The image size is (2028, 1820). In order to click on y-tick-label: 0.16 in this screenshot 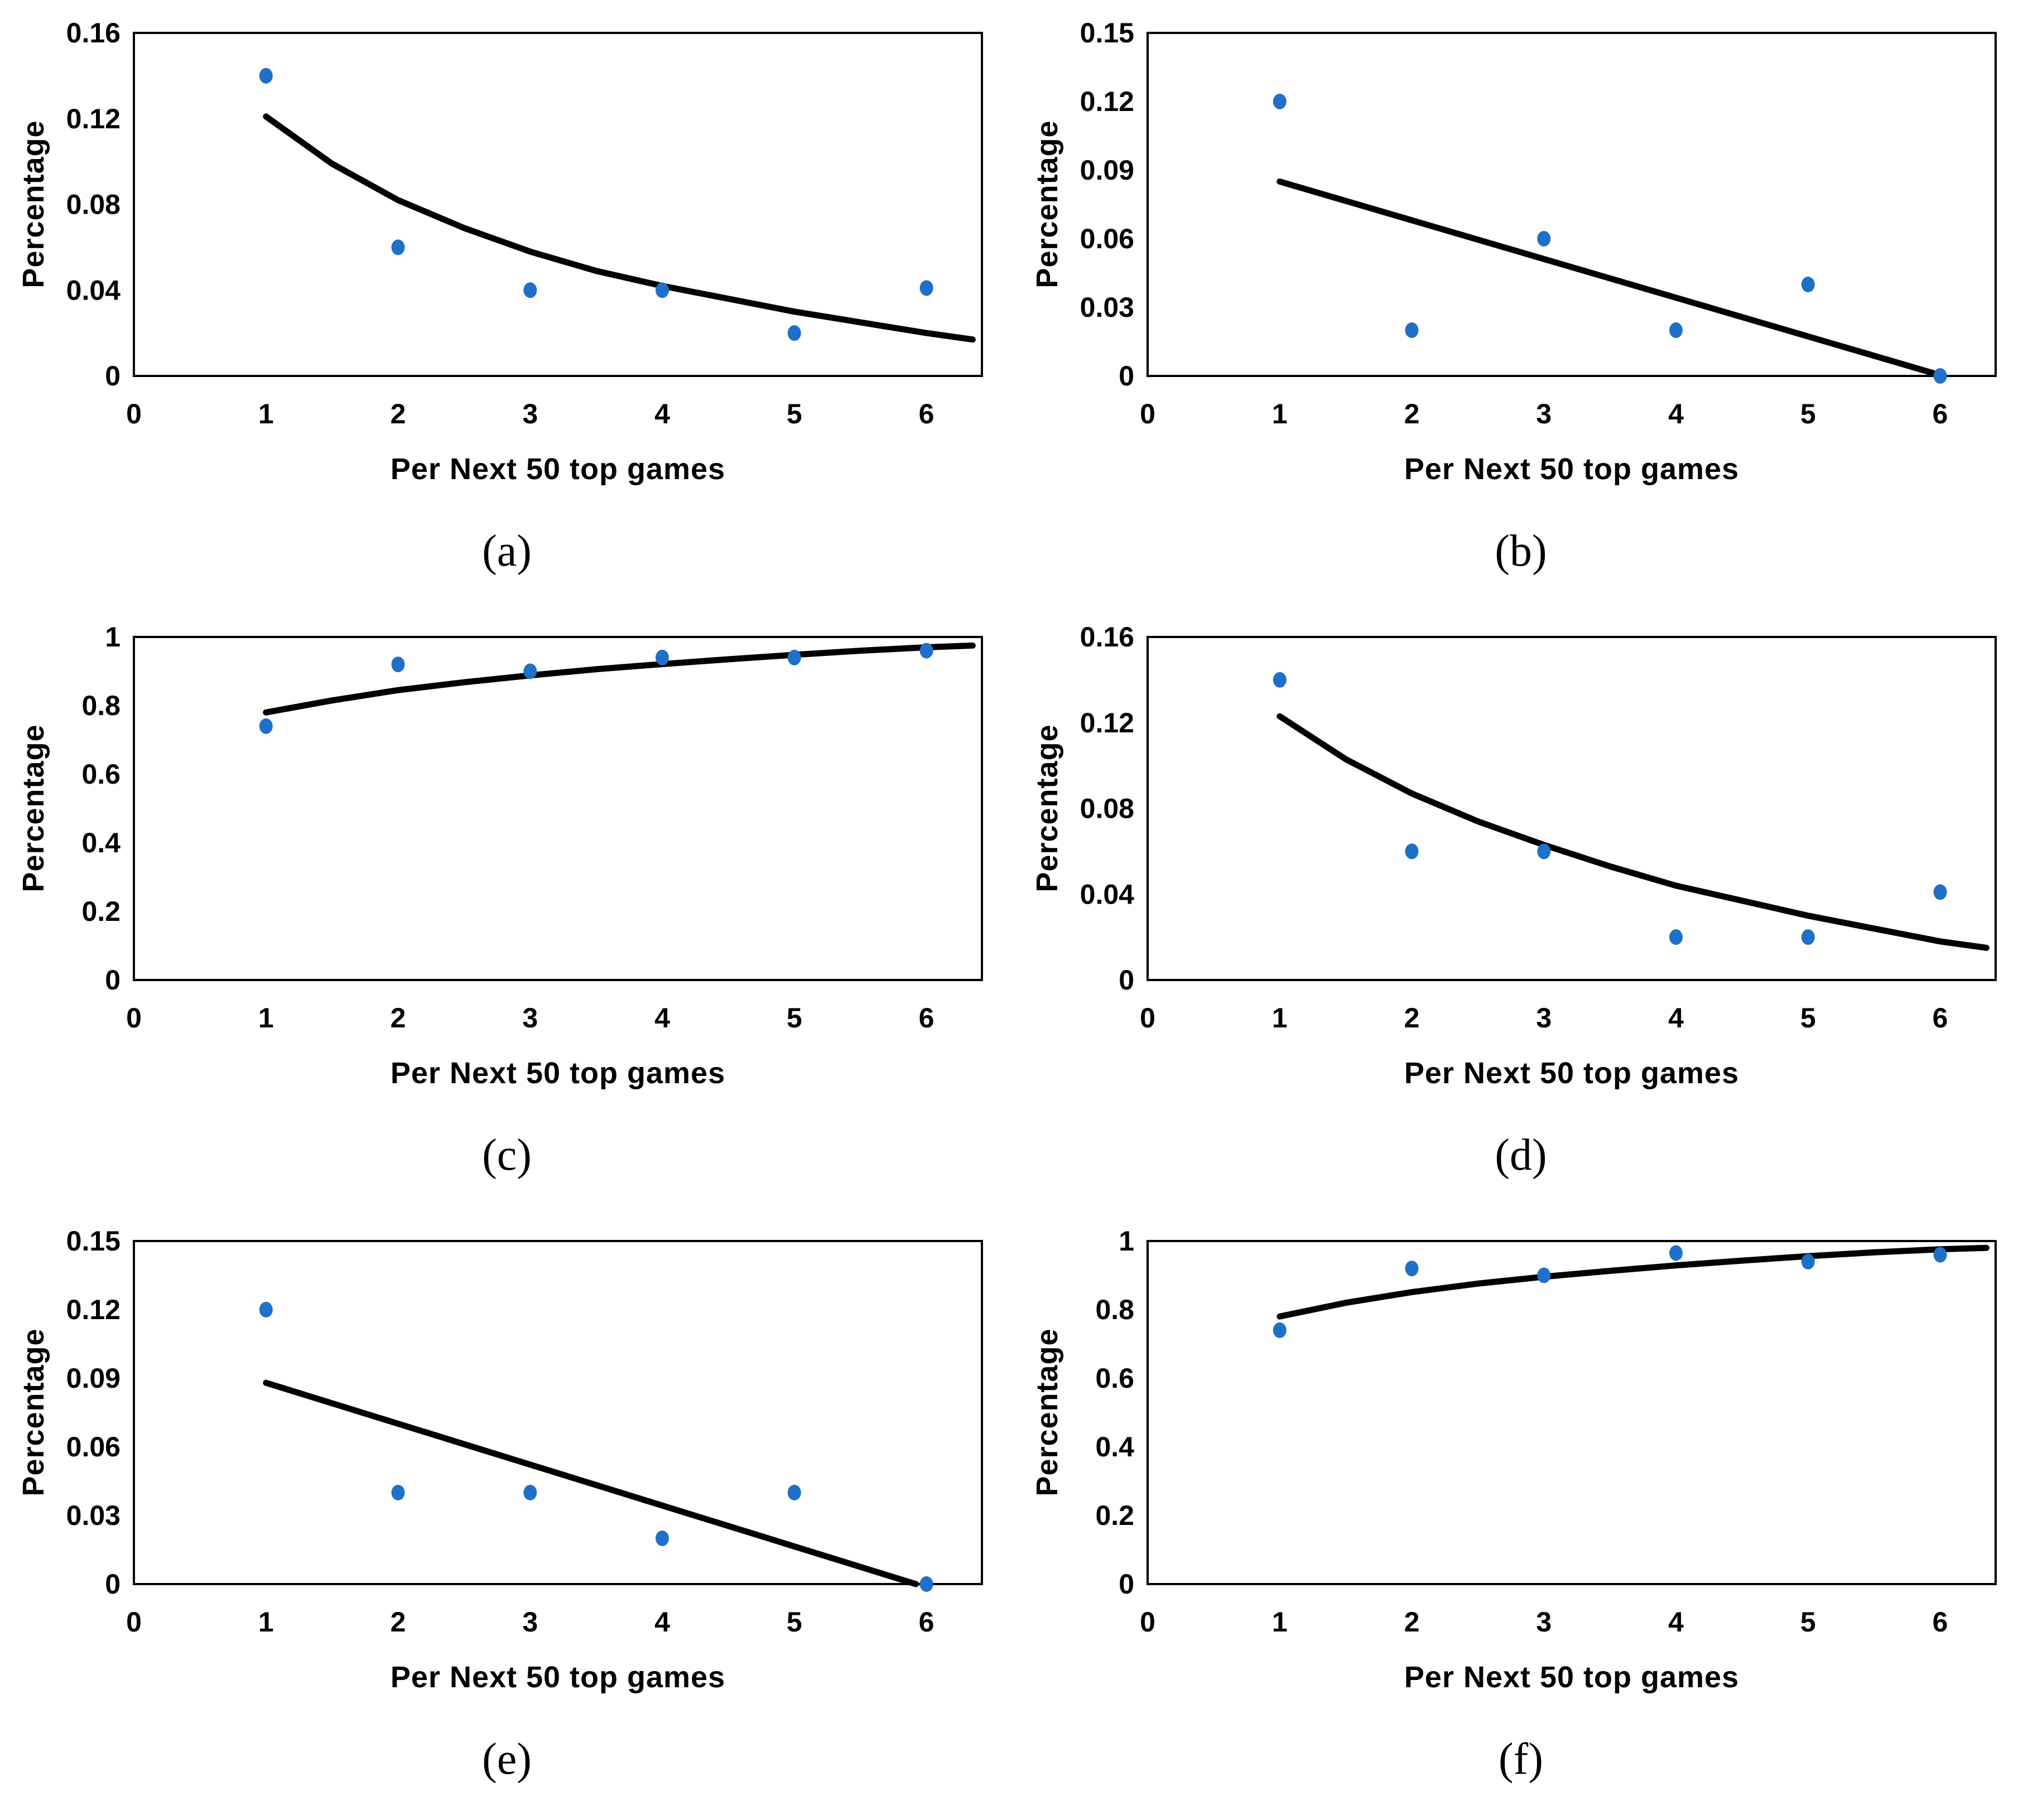, I will do `click(94, 33)`.